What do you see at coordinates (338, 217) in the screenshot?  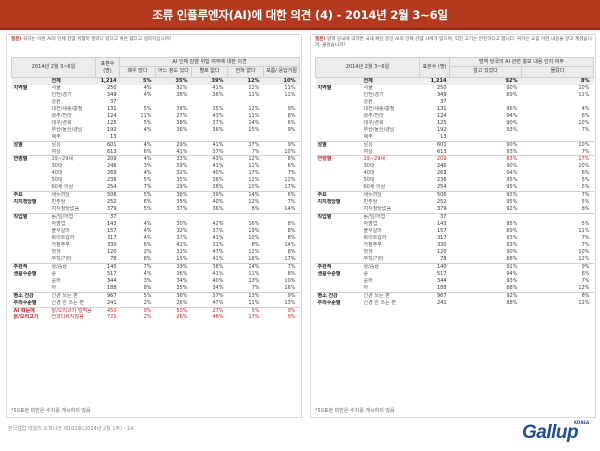 I see `group-cell: 직업별` at bounding box center [338, 217].